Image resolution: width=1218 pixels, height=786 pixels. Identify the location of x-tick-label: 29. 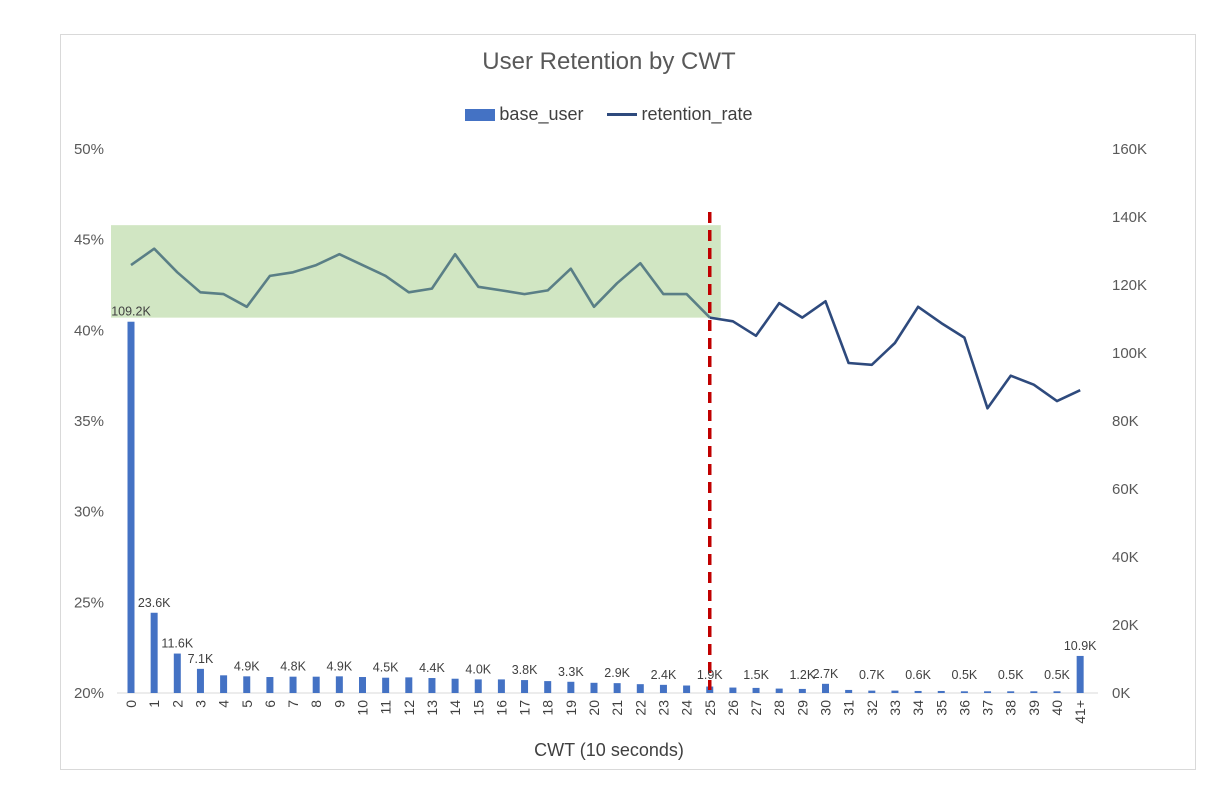
(802, 708).